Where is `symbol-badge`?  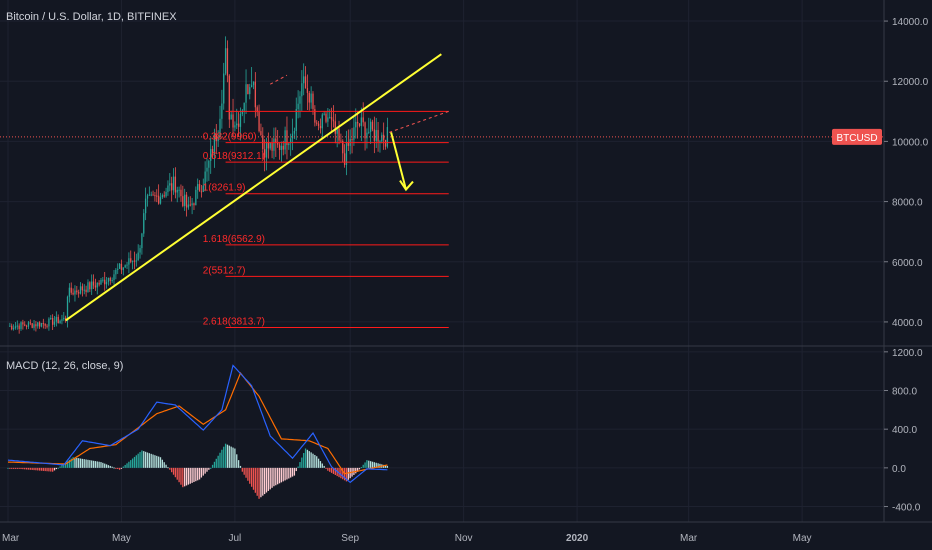 symbol-badge is located at coordinates (857, 136).